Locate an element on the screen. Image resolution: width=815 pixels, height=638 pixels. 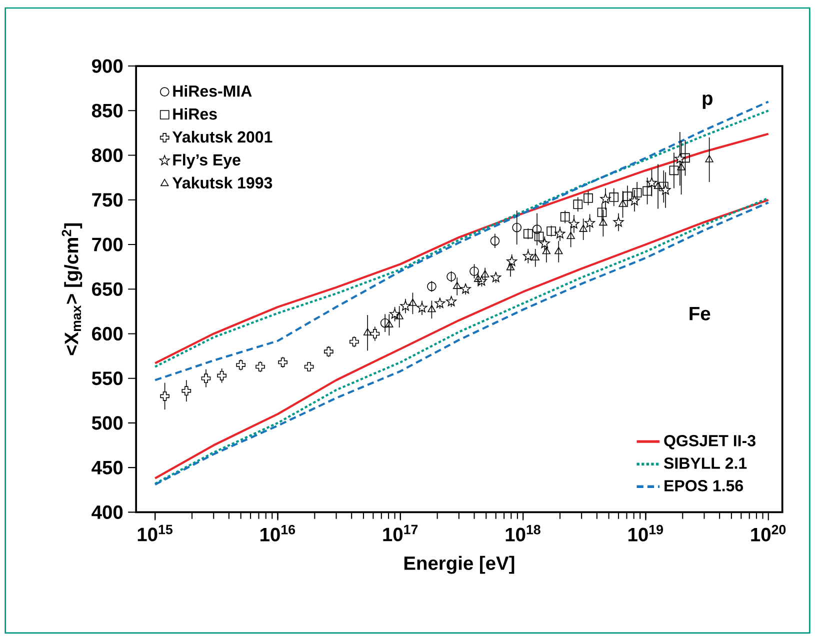
legend-label: Yakutsk 2001 is located at coordinates (222, 136).